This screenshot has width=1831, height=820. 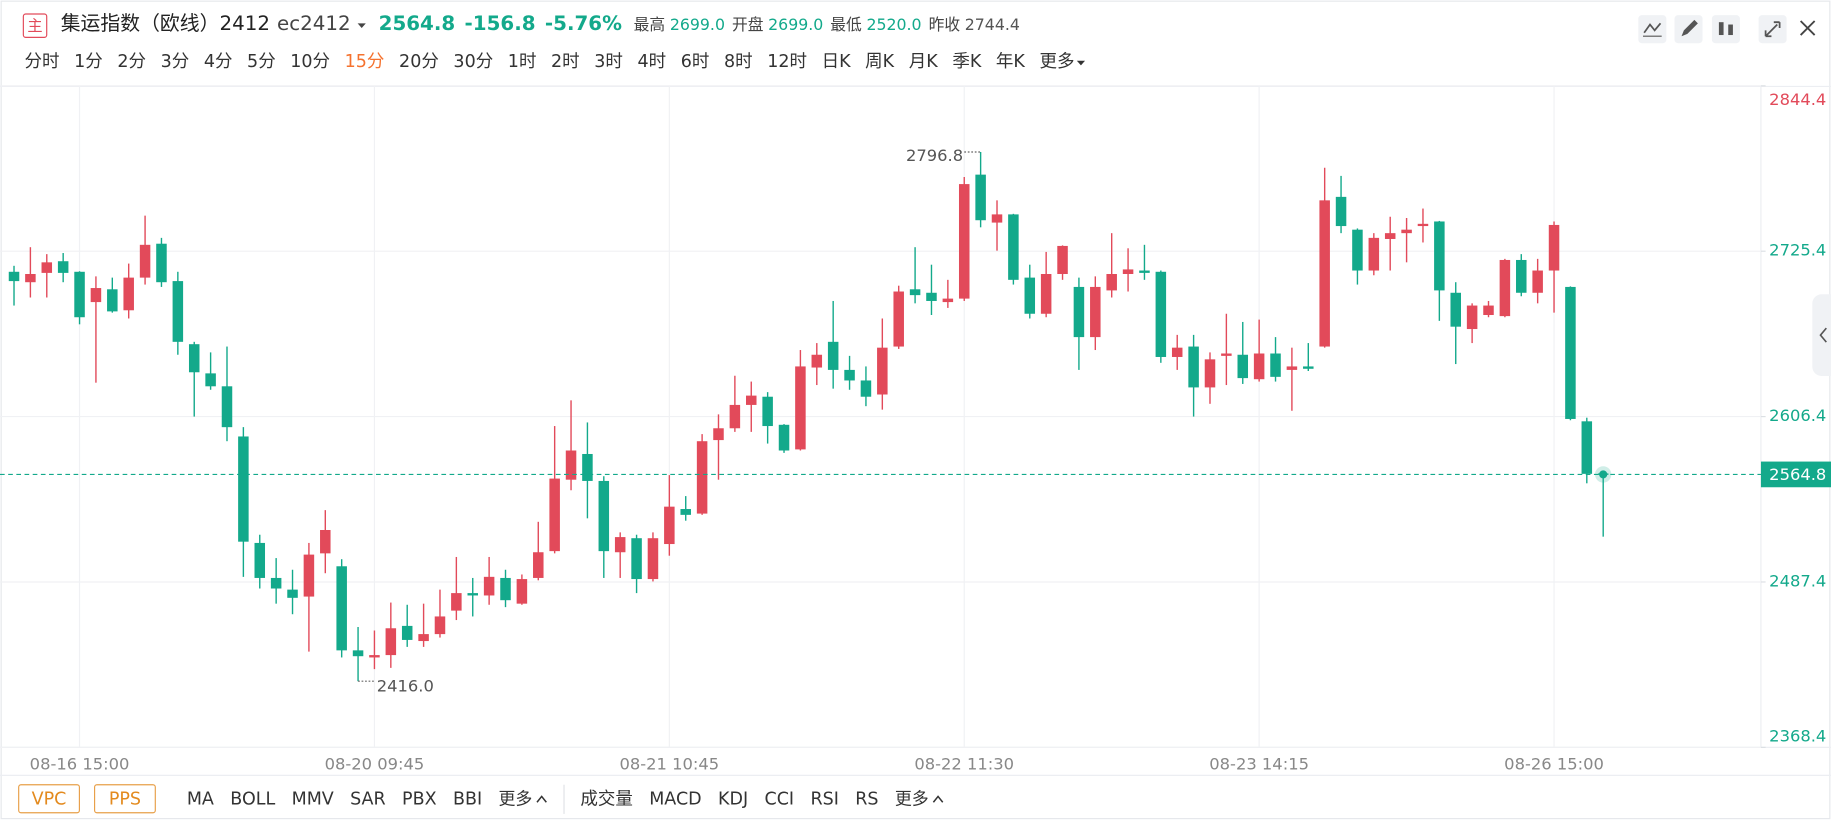 I want to click on period-tab: 月K, so click(x=923, y=62).